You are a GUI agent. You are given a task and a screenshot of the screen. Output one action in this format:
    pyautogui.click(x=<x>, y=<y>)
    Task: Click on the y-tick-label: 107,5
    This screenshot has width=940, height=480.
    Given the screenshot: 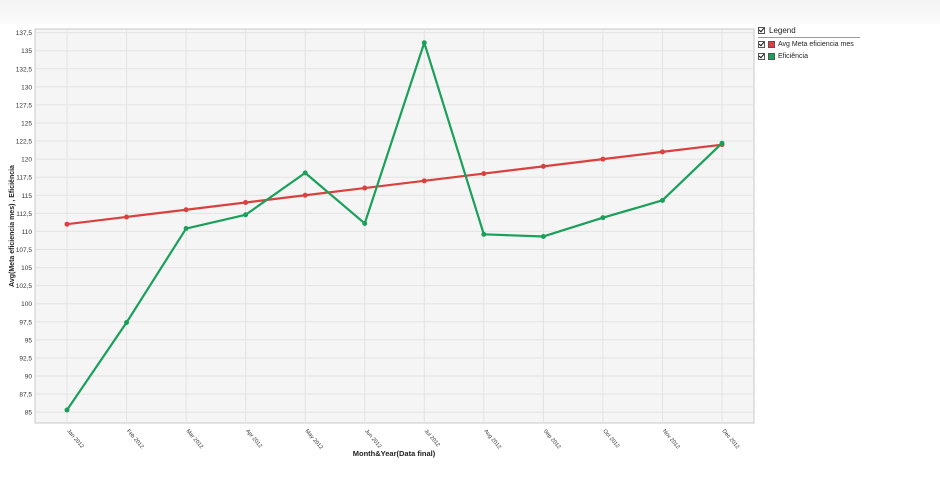 What is the action you would take?
    pyautogui.click(x=24, y=250)
    